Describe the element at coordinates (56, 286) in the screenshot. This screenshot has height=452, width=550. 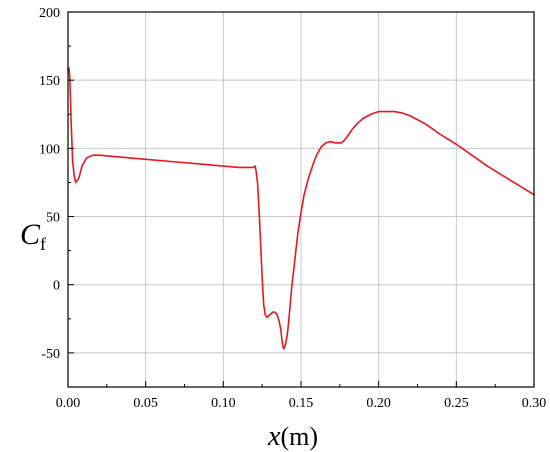
I see `y-tick-label: 0` at that location.